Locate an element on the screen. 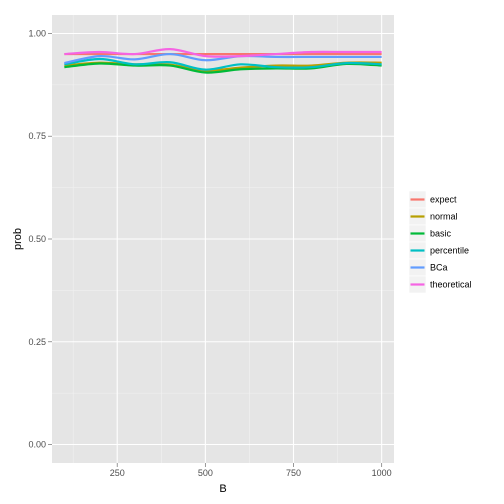 The width and height of the screenshot is (504, 504). y-tick-label: 0.75 is located at coordinates (37, 136).